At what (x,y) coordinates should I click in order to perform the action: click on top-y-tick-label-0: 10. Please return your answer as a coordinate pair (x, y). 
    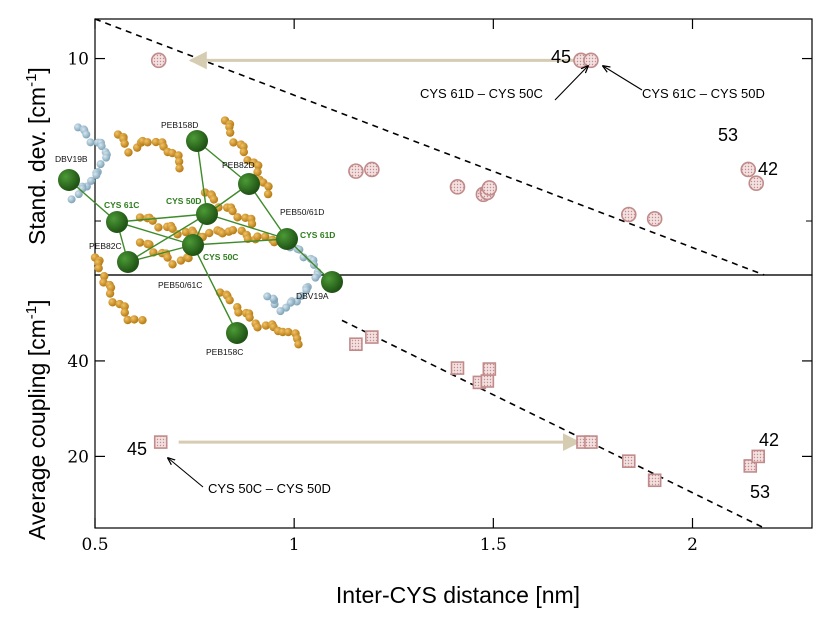
    Looking at the image, I should click on (78, 60).